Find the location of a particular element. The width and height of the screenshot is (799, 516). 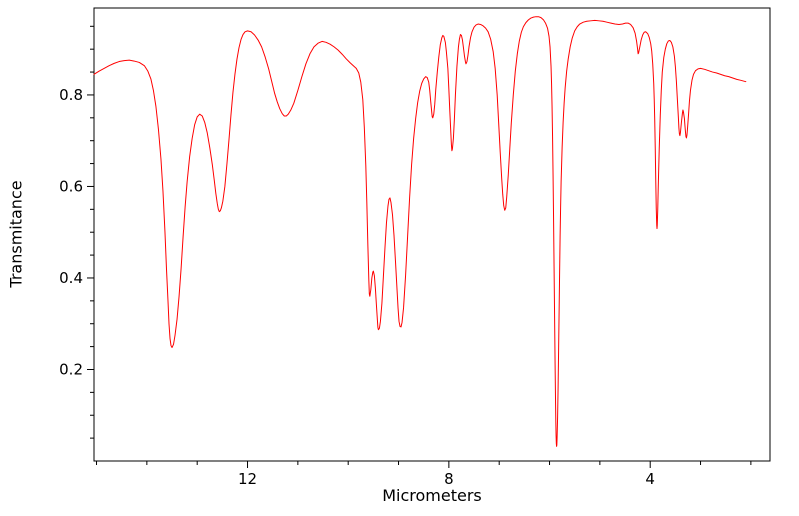

y-axis-label: Transmitance is located at coordinates (16, 234).